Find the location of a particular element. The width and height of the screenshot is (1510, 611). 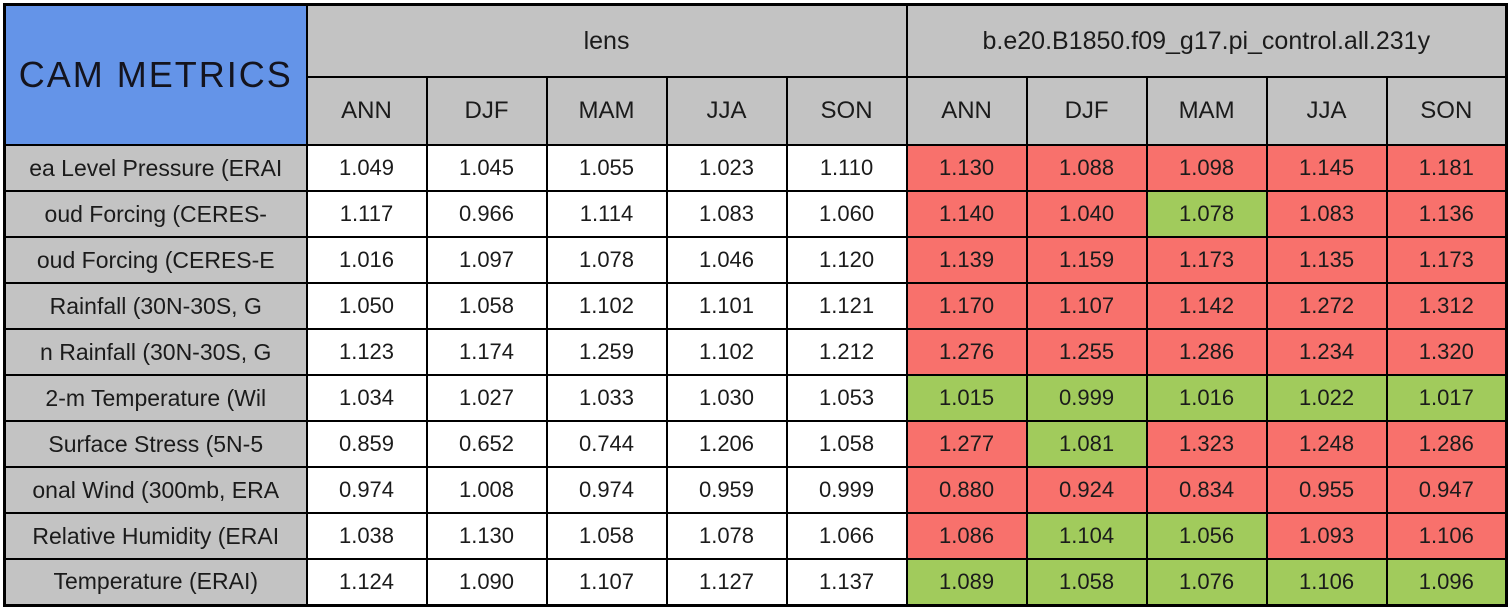

lens-value-cell: 1.055 is located at coordinates (606, 168).